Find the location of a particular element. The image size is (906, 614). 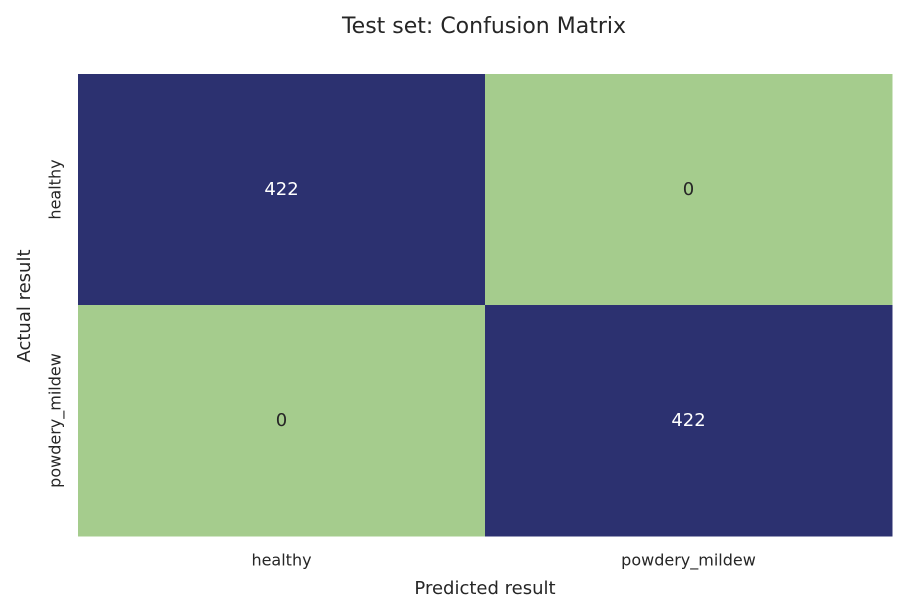

x-tick-label: powdery_mildew is located at coordinates (688, 561).